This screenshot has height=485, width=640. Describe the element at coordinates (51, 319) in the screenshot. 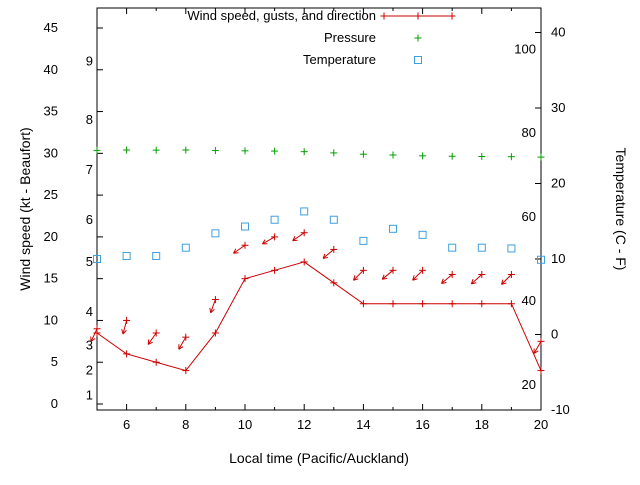

I see `y-left-tick-label: 10` at that location.